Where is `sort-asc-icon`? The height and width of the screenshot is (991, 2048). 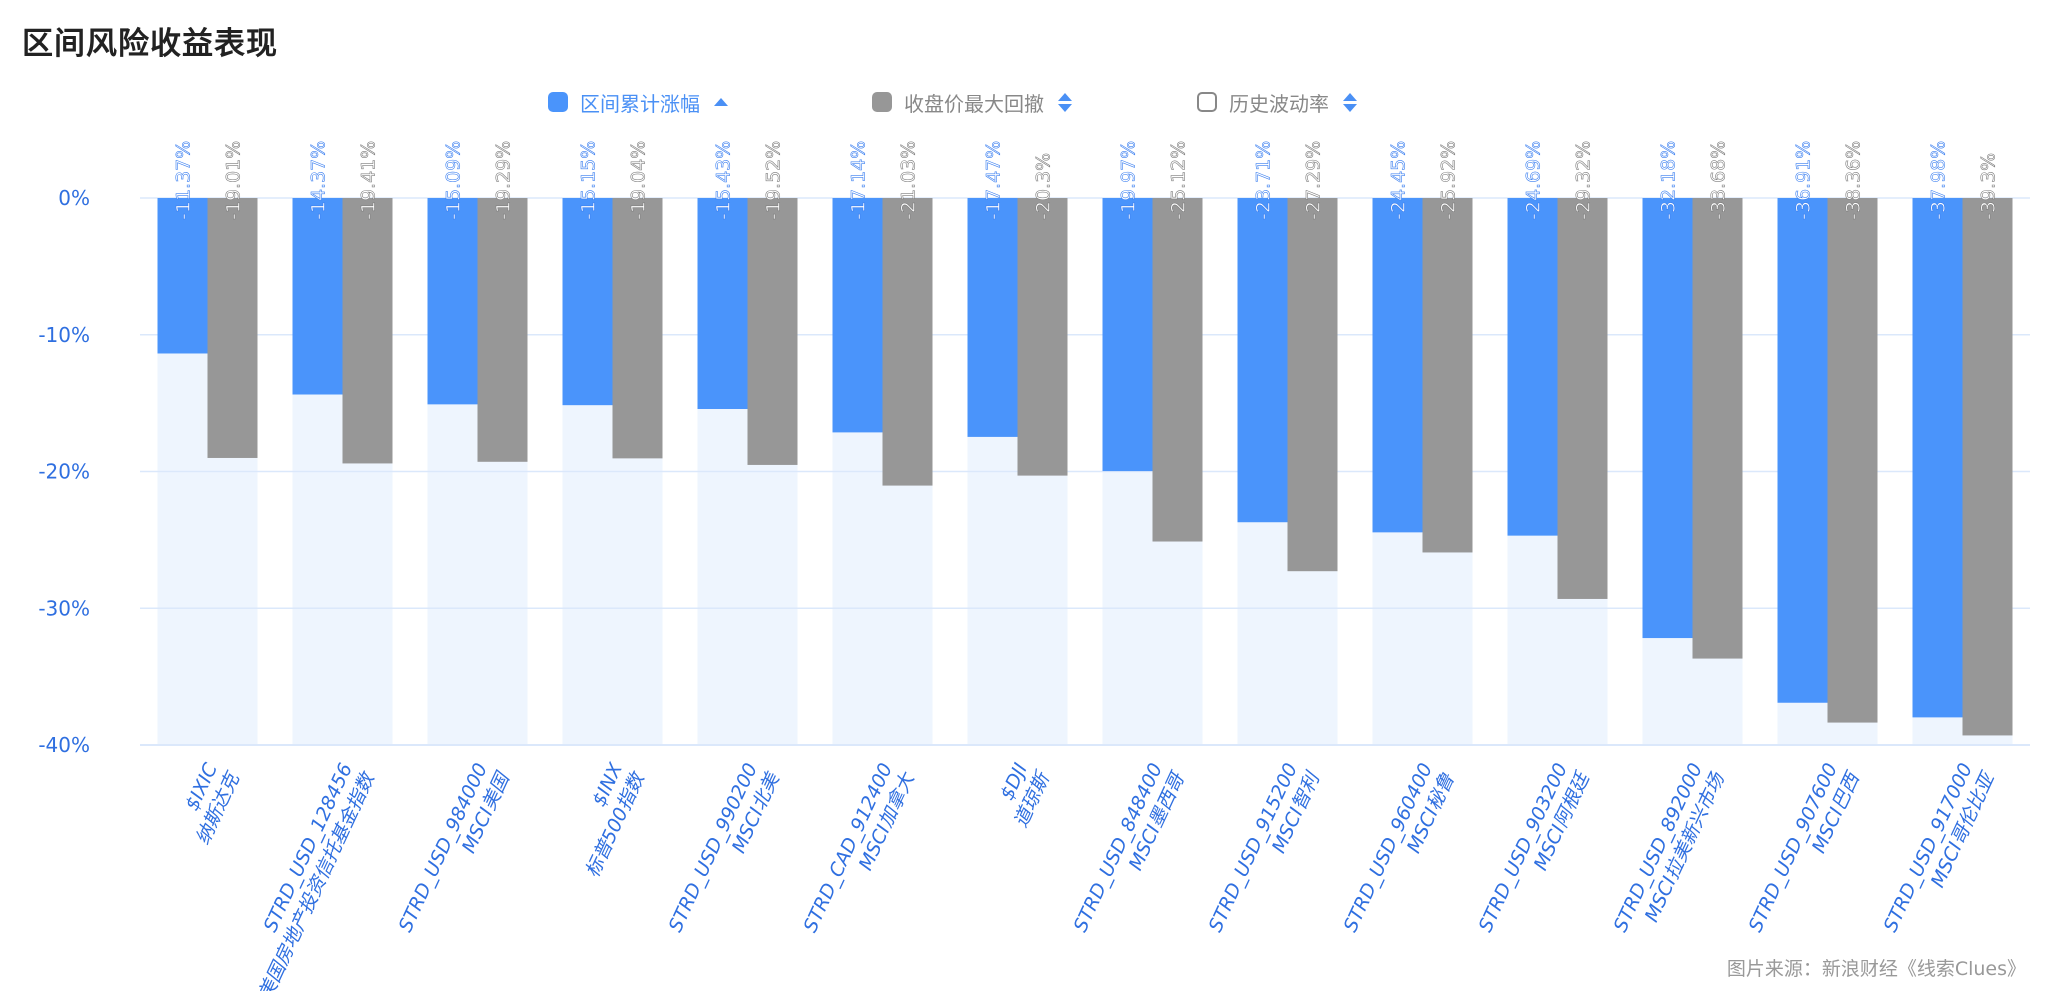
sort-asc-icon is located at coordinates (721, 102).